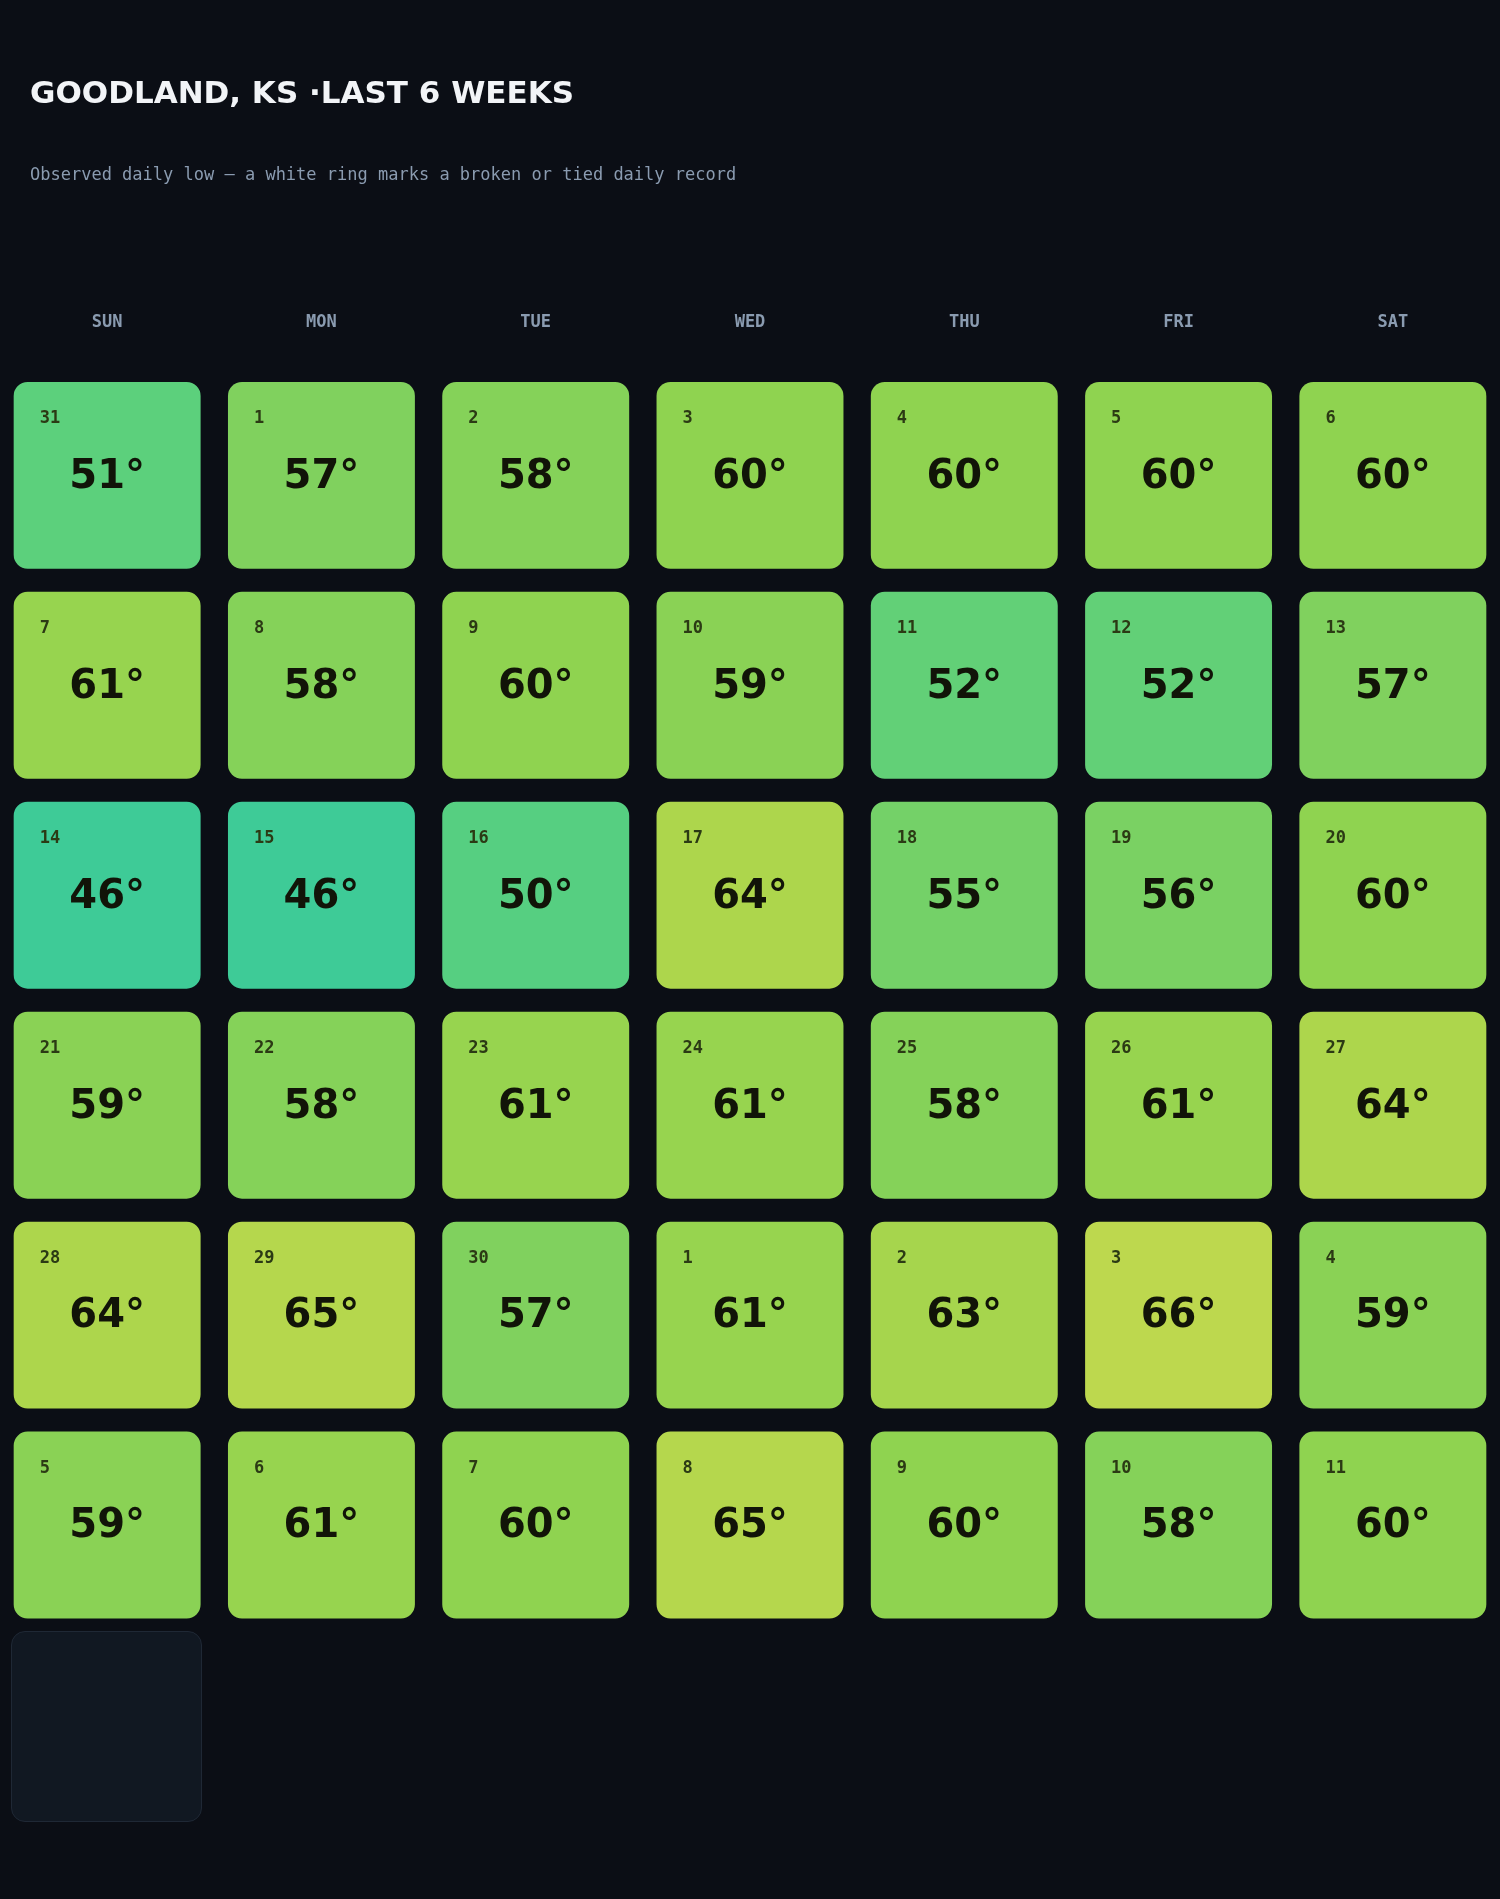 The image size is (1500, 1899). I want to click on annotation: 23, so click(478, 1046).